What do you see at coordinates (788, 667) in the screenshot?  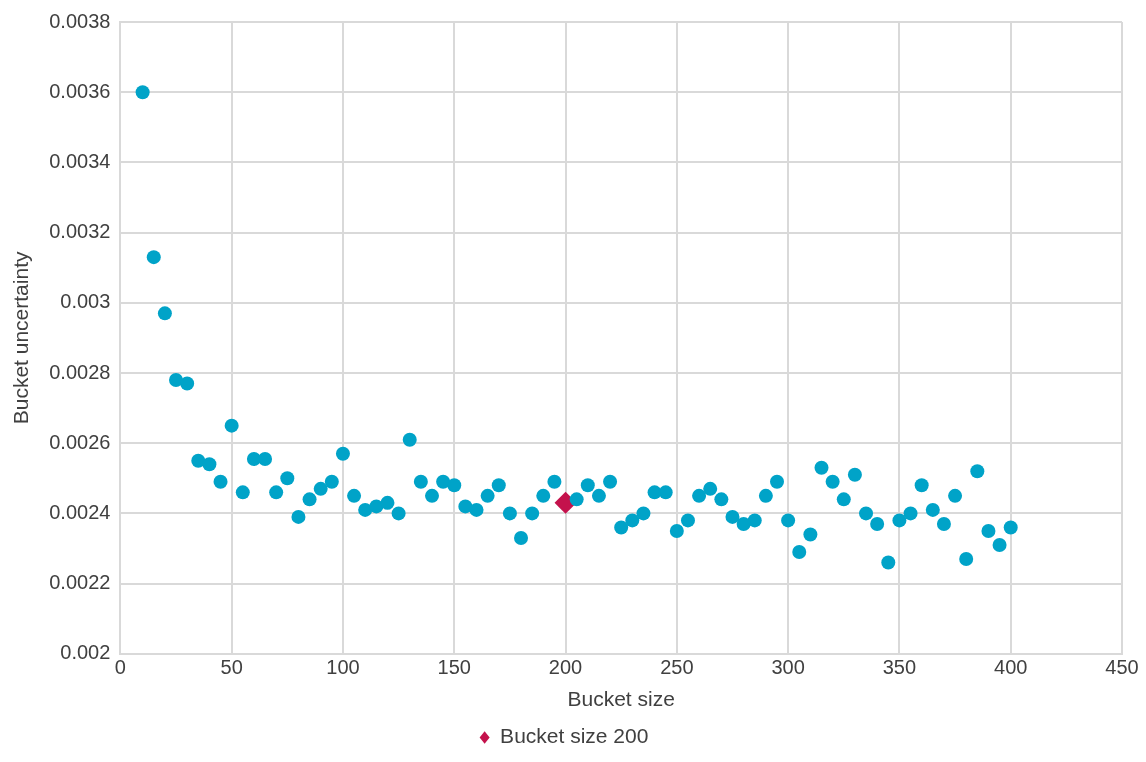 I see `x-tick-label: 300` at bounding box center [788, 667].